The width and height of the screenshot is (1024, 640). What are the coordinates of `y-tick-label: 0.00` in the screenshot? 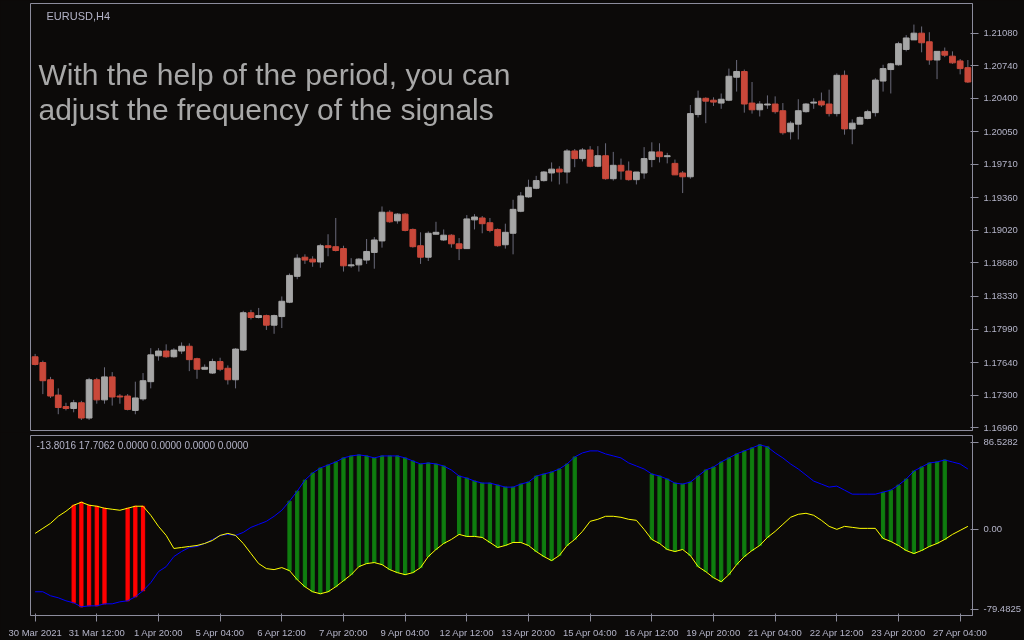 It's located at (992, 529).